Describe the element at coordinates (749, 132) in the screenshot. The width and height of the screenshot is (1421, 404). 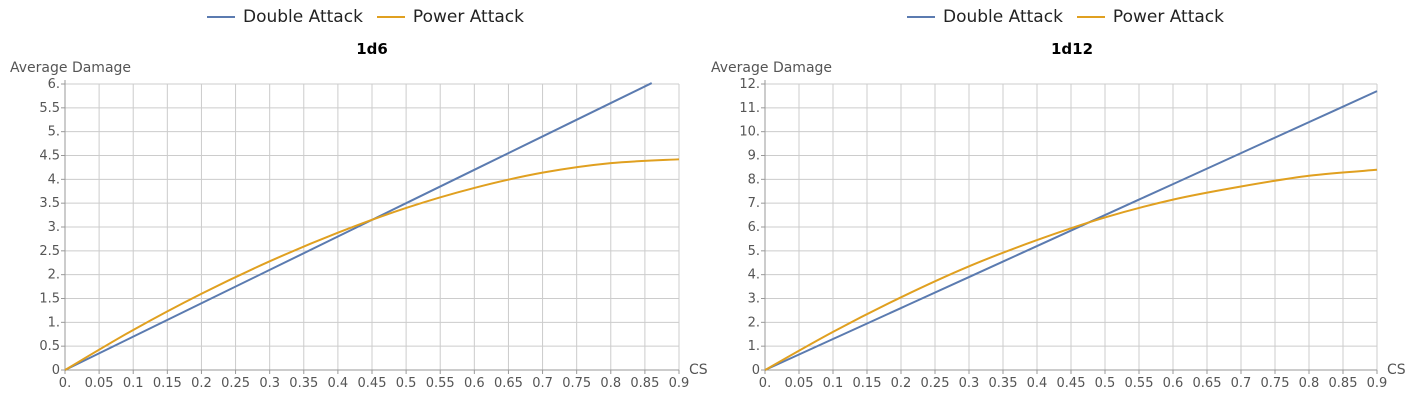
I see `y-tick-label: 10.` at that location.